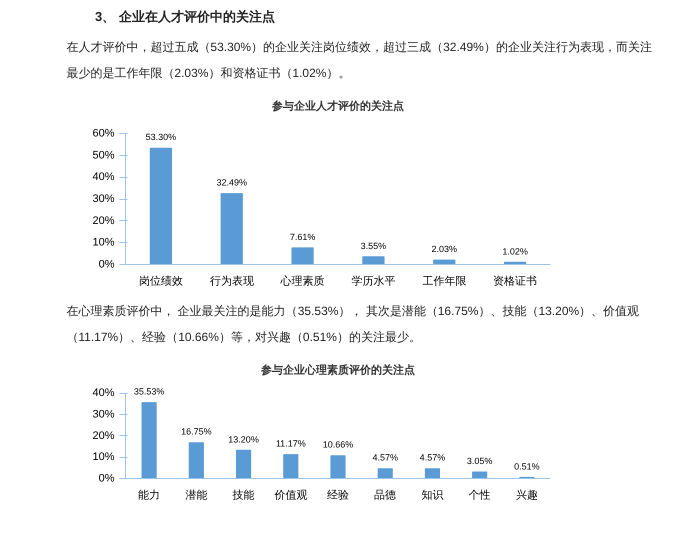 This screenshot has width=676, height=539. What do you see at coordinates (479, 461) in the screenshot?
I see `data-label: 3.05%` at bounding box center [479, 461].